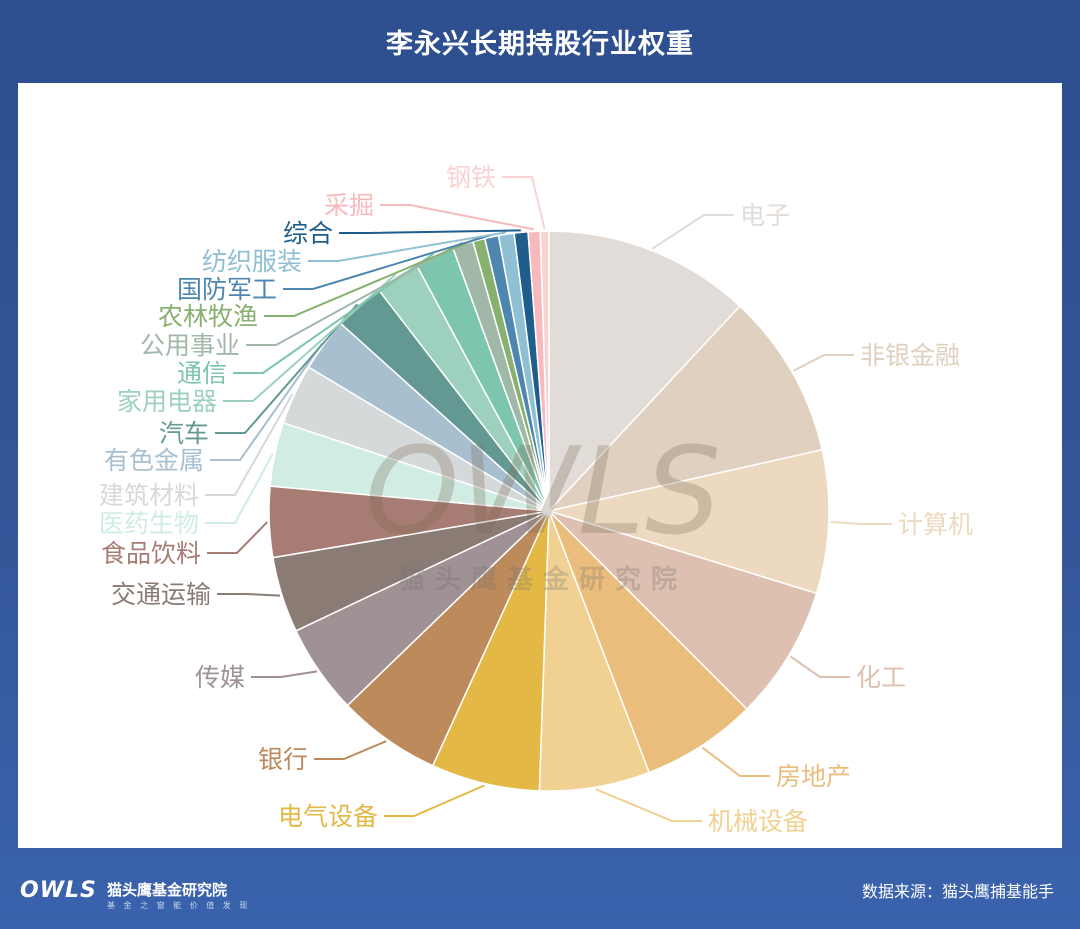 This screenshot has width=1080, height=929. I want to click on chart-title: 李永兴长期持股行业权重, so click(540, 44).